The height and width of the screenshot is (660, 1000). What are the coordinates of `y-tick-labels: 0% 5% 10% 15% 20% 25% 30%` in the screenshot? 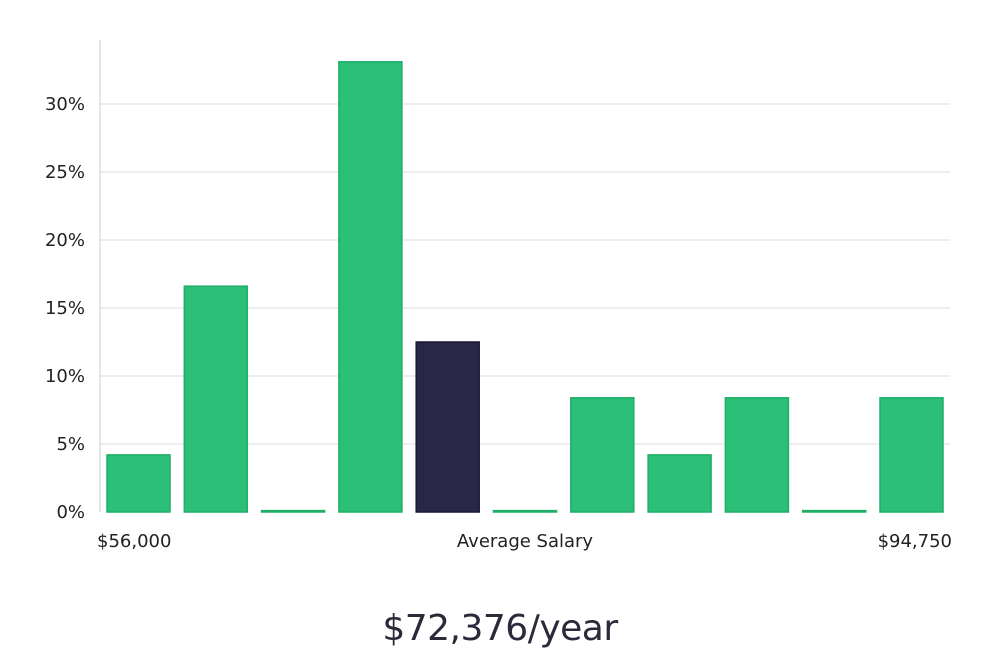 It's located at (65, 308).